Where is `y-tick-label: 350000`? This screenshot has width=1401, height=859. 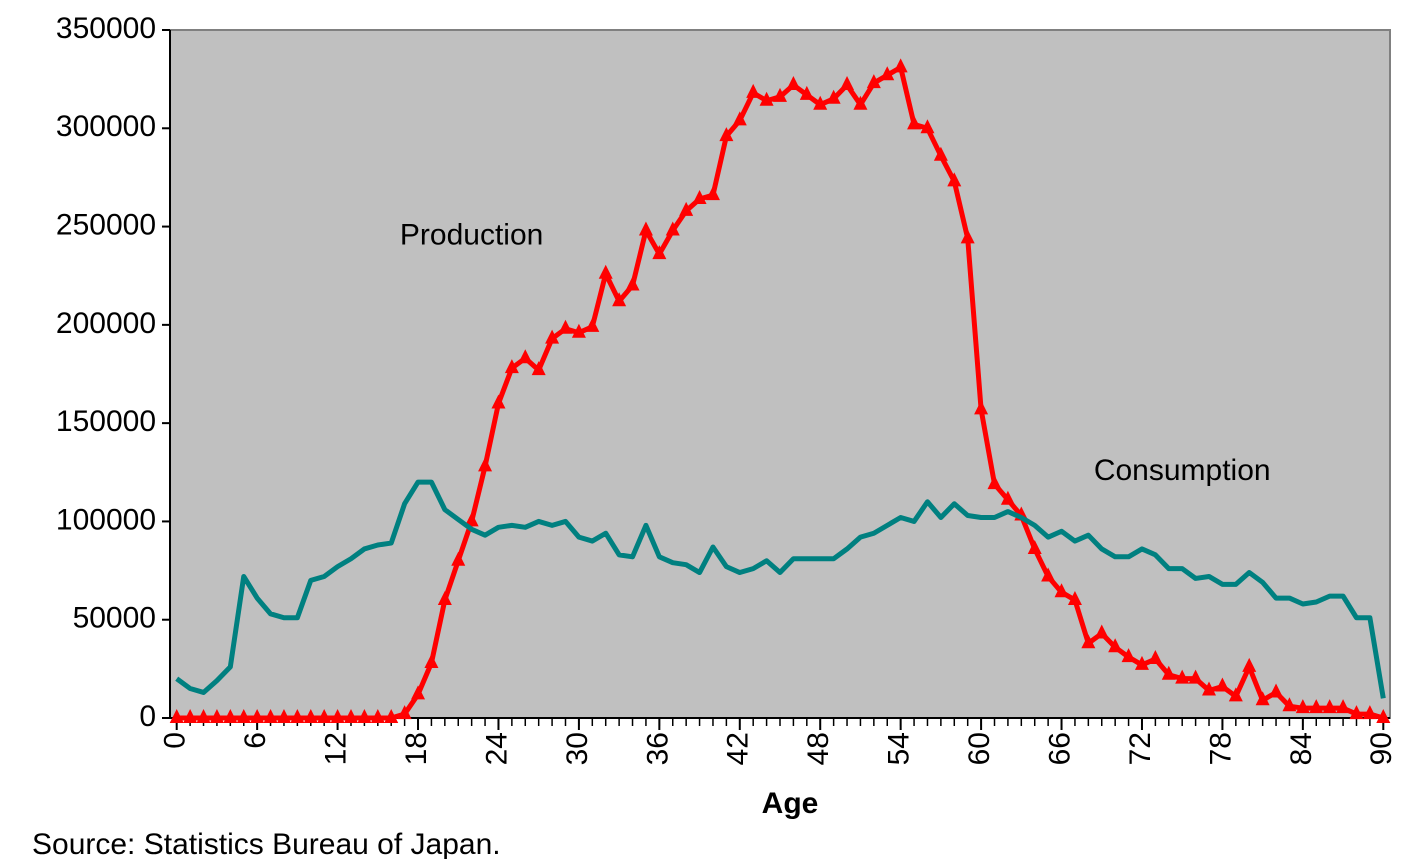
y-tick-label: 350000 is located at coordinates (106, 28).